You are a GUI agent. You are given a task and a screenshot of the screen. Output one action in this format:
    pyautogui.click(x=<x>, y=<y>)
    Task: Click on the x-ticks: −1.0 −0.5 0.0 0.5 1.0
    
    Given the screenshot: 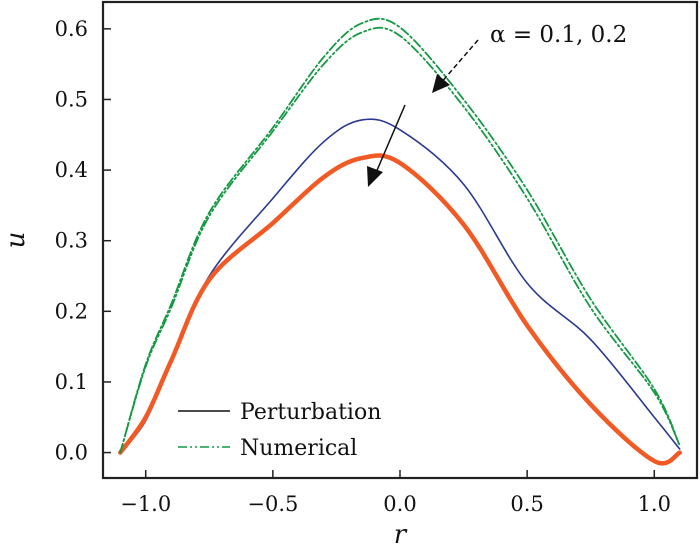 What is the action you would take?
    pyautogui.click(x=395, y=493)
    